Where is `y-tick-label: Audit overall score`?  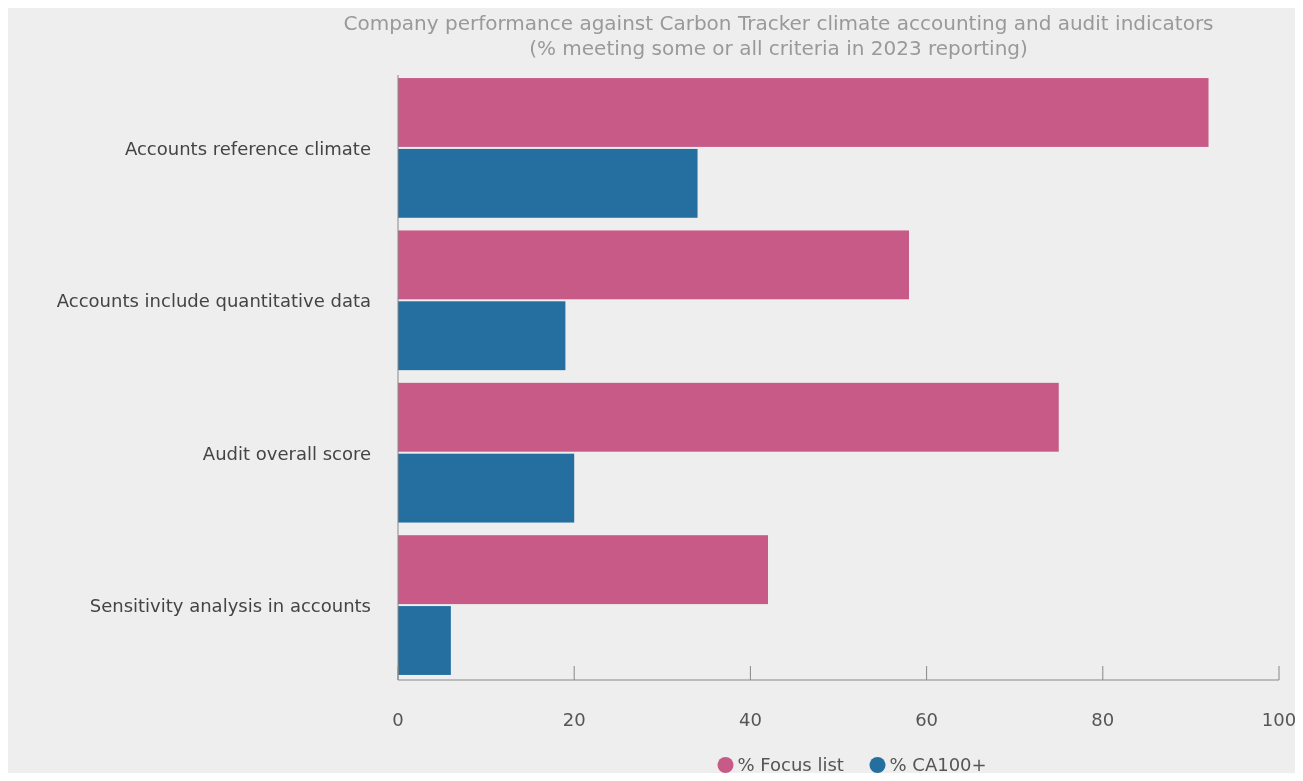
y-tick-label: Audit overall score is located at coordinates (286, 453).